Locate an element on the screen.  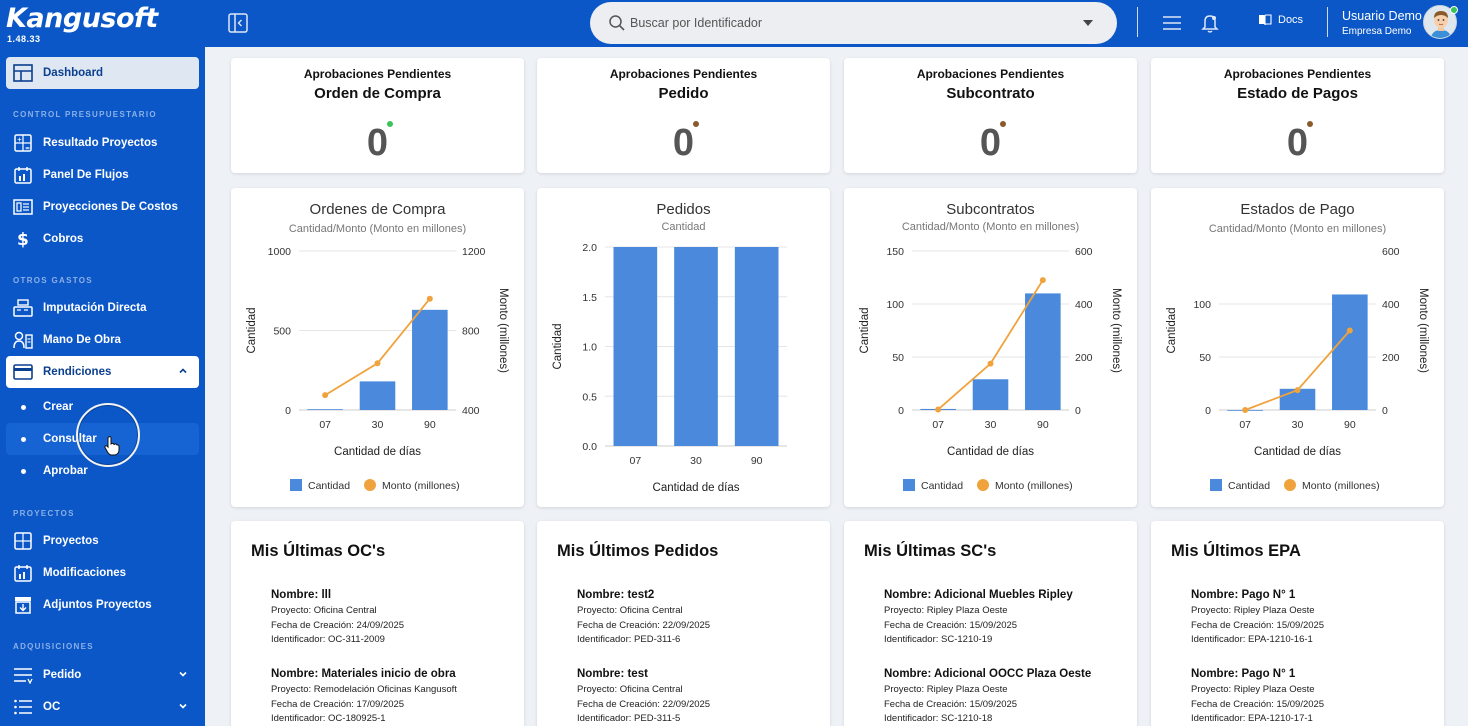
sidebar-item-adjuntos-proyectos: Adjuntos Proyectos is located at coordinates (102, 605).